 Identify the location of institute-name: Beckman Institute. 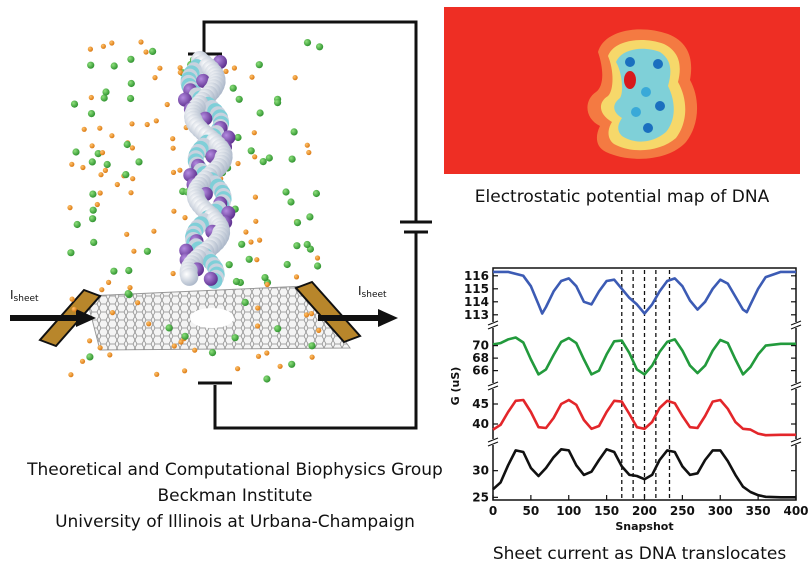
(235, 496).